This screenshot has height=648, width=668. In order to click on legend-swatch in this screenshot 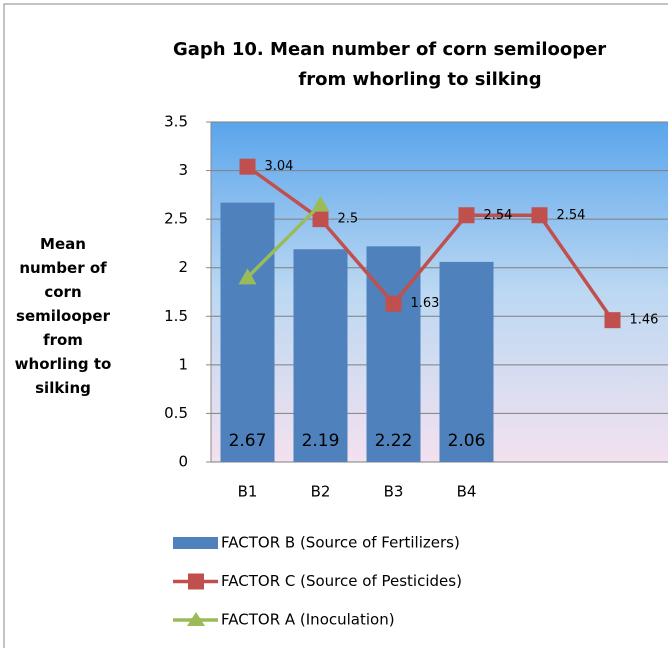, I will do `click(195, 543)`.